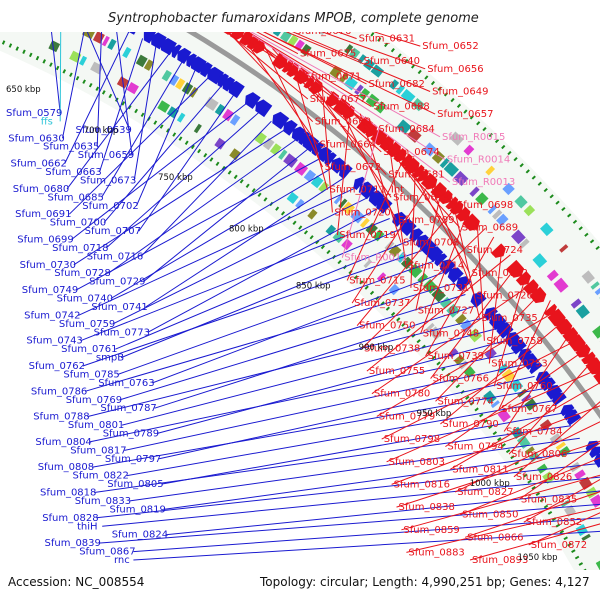 The width and height of the screenshot is (600, 600). I want to click on gene-label: Sfum_0579, so click(34, 113).